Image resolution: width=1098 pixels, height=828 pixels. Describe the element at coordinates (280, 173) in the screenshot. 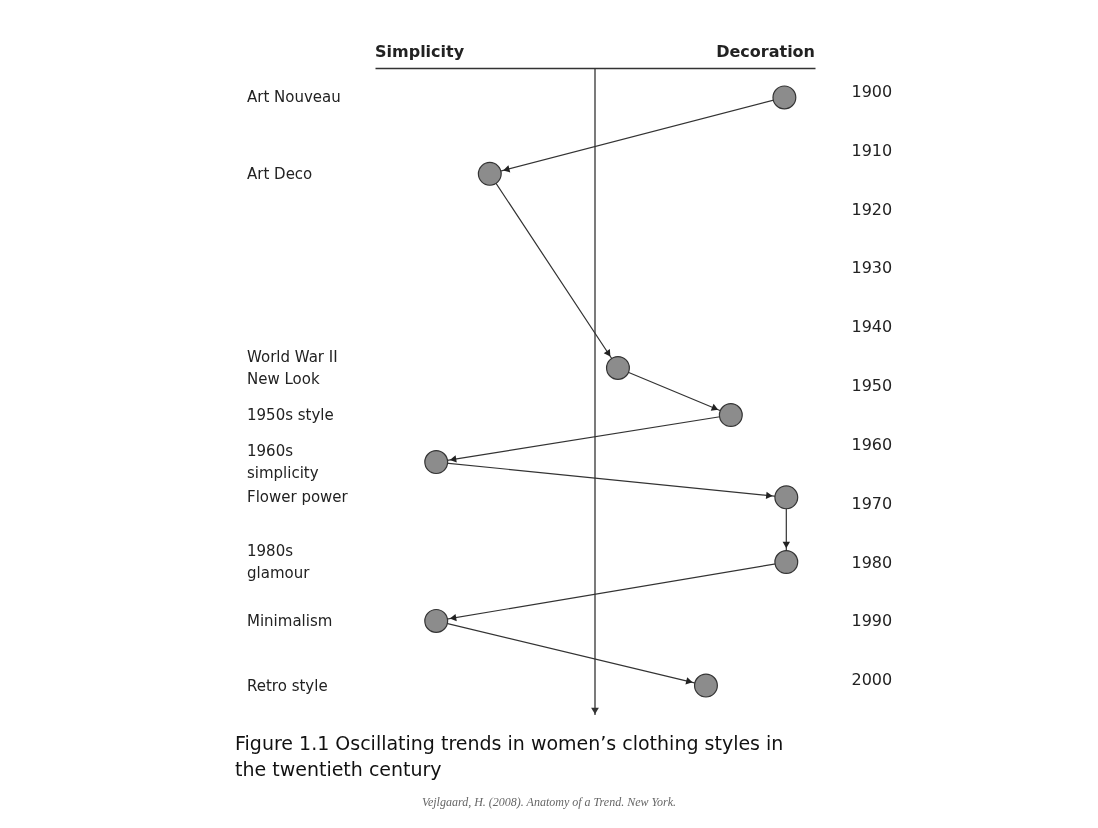

I see `text: Art Deco` at that location.